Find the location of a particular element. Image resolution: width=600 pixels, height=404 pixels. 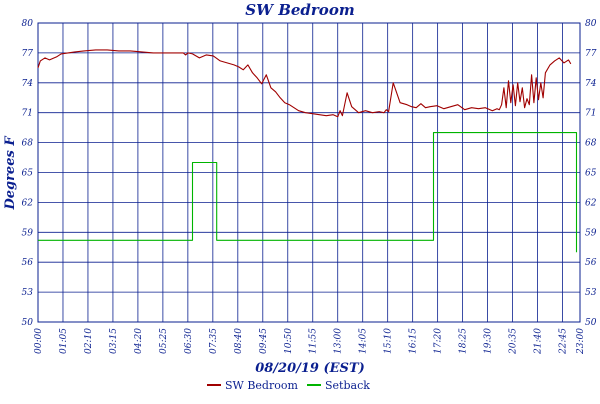

y-tick-label-right: 59 is located at coordinates (591, 233).